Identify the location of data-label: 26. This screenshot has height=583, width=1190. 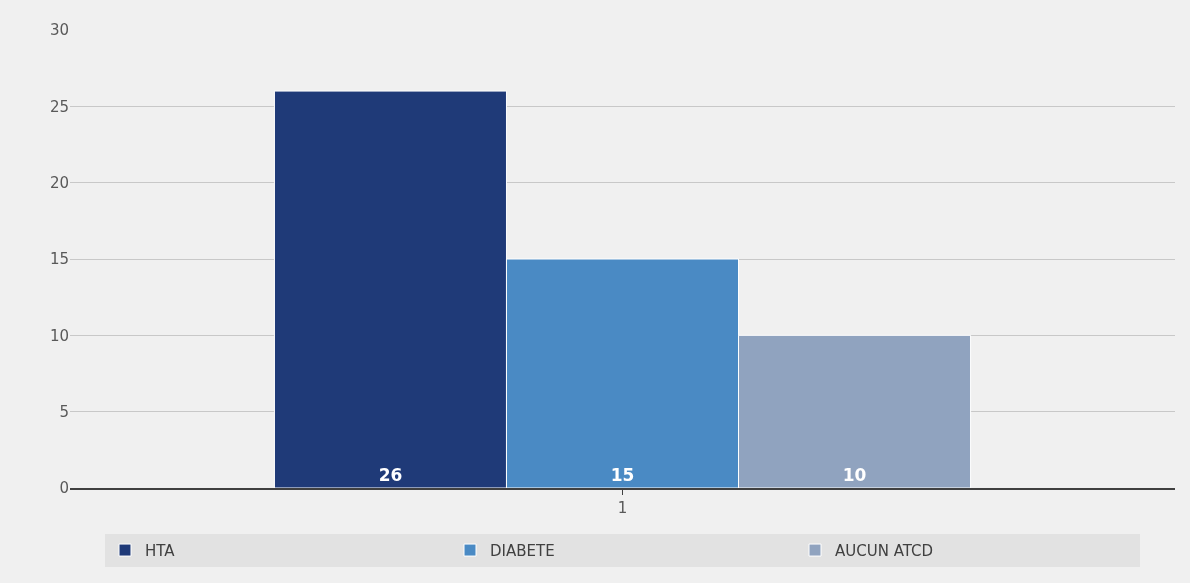
(390, 475).